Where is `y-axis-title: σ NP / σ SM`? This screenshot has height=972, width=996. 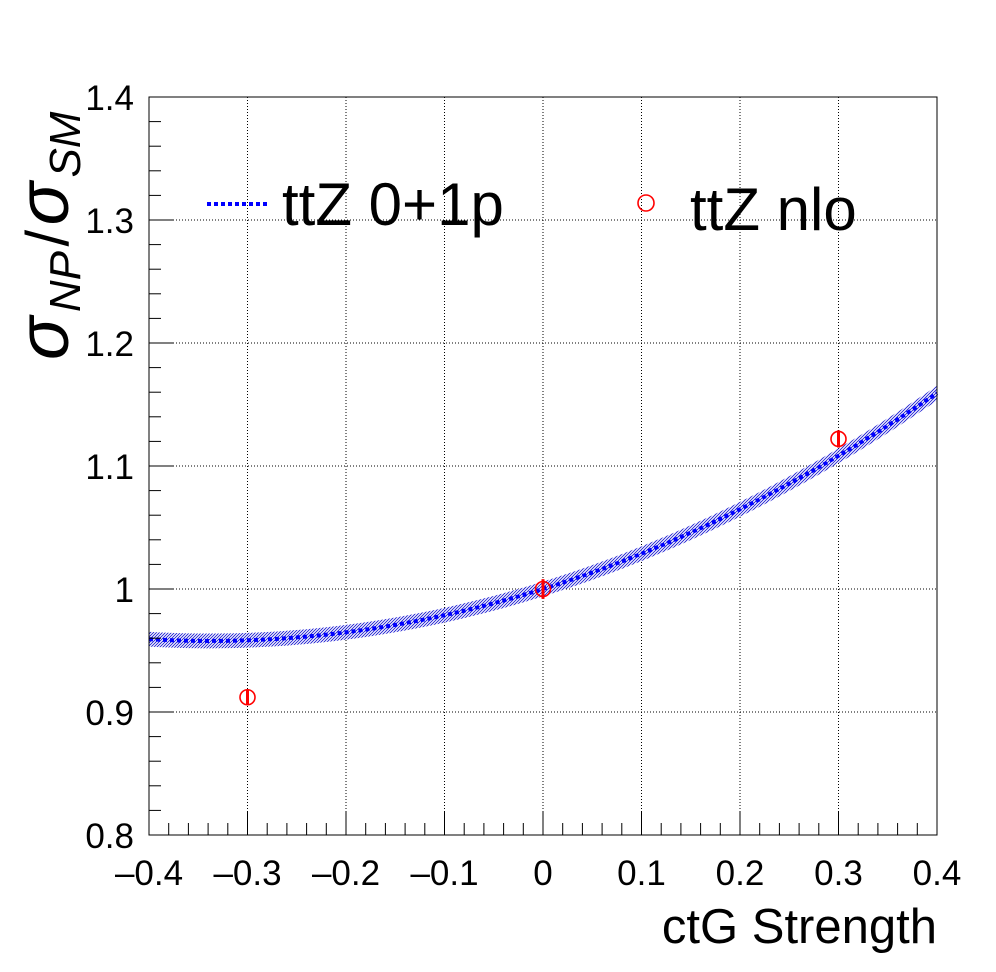 y-axis-title: σ NP / σ SM is located at coordinates (47, 235).